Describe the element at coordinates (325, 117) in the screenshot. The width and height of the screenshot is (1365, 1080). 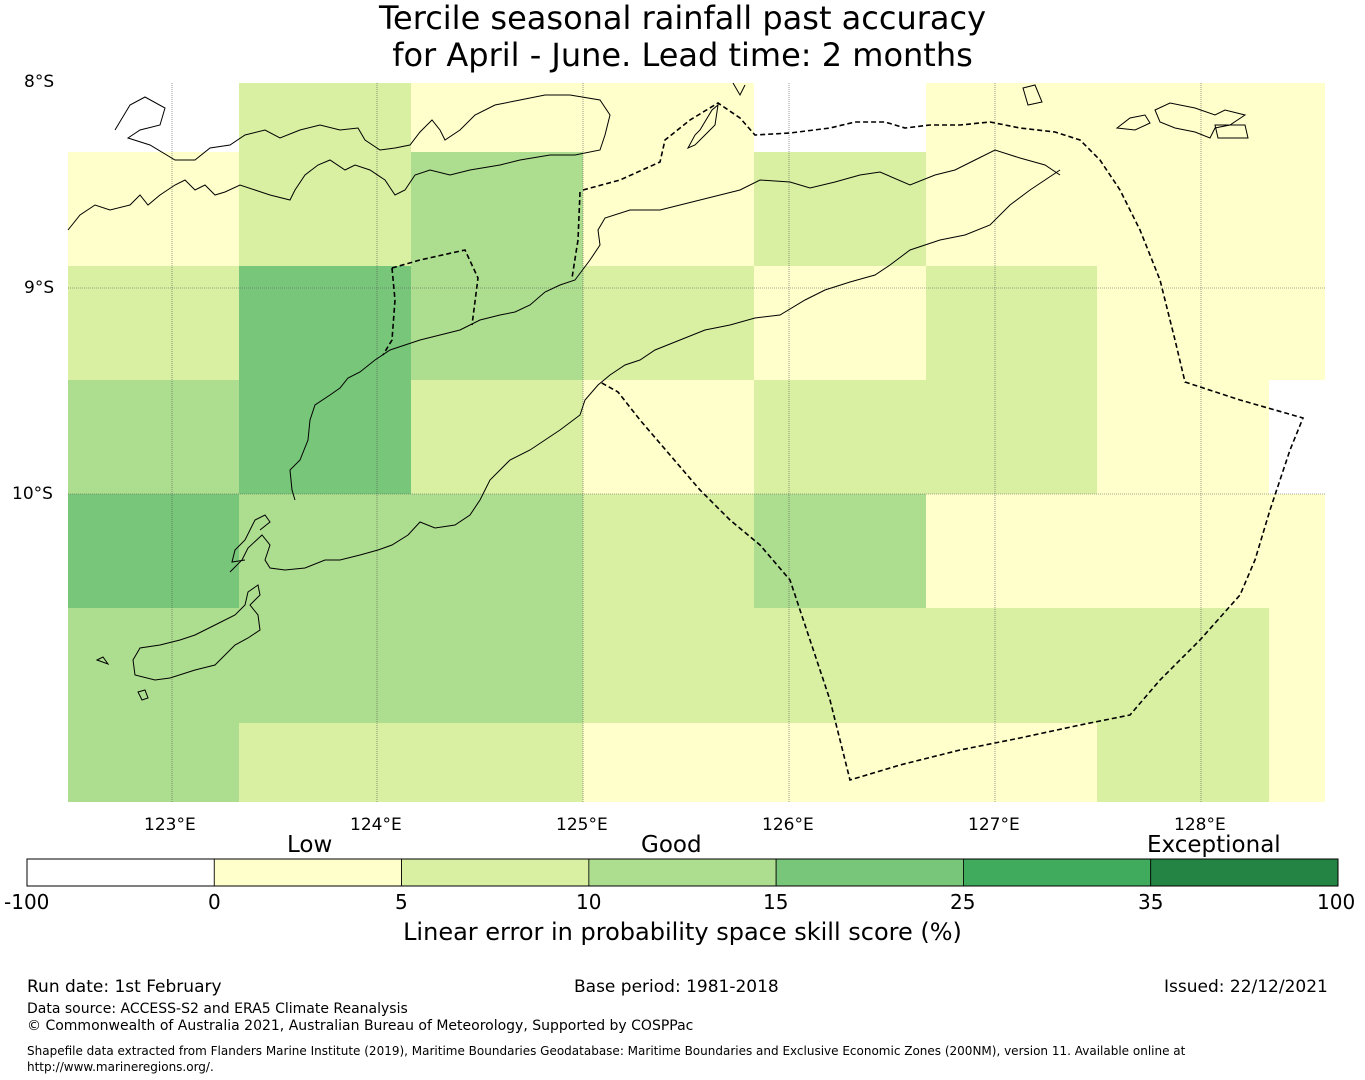
I see `grid-cell-r0-c1` at that location.